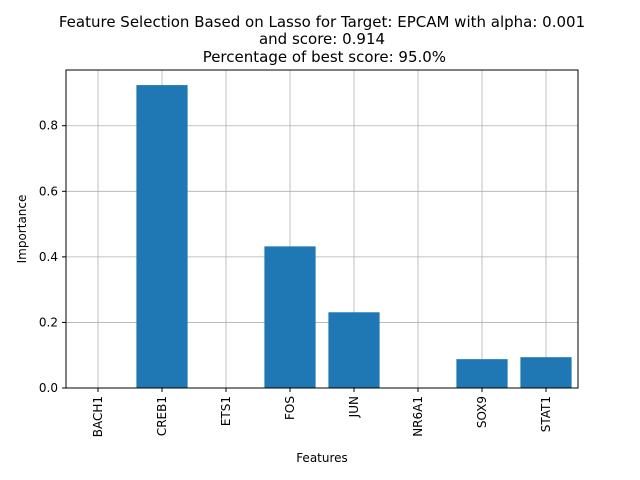 This screenshot has height=480, width=640. I want to click on x-tick-label: SOX9, so click(482, 412).